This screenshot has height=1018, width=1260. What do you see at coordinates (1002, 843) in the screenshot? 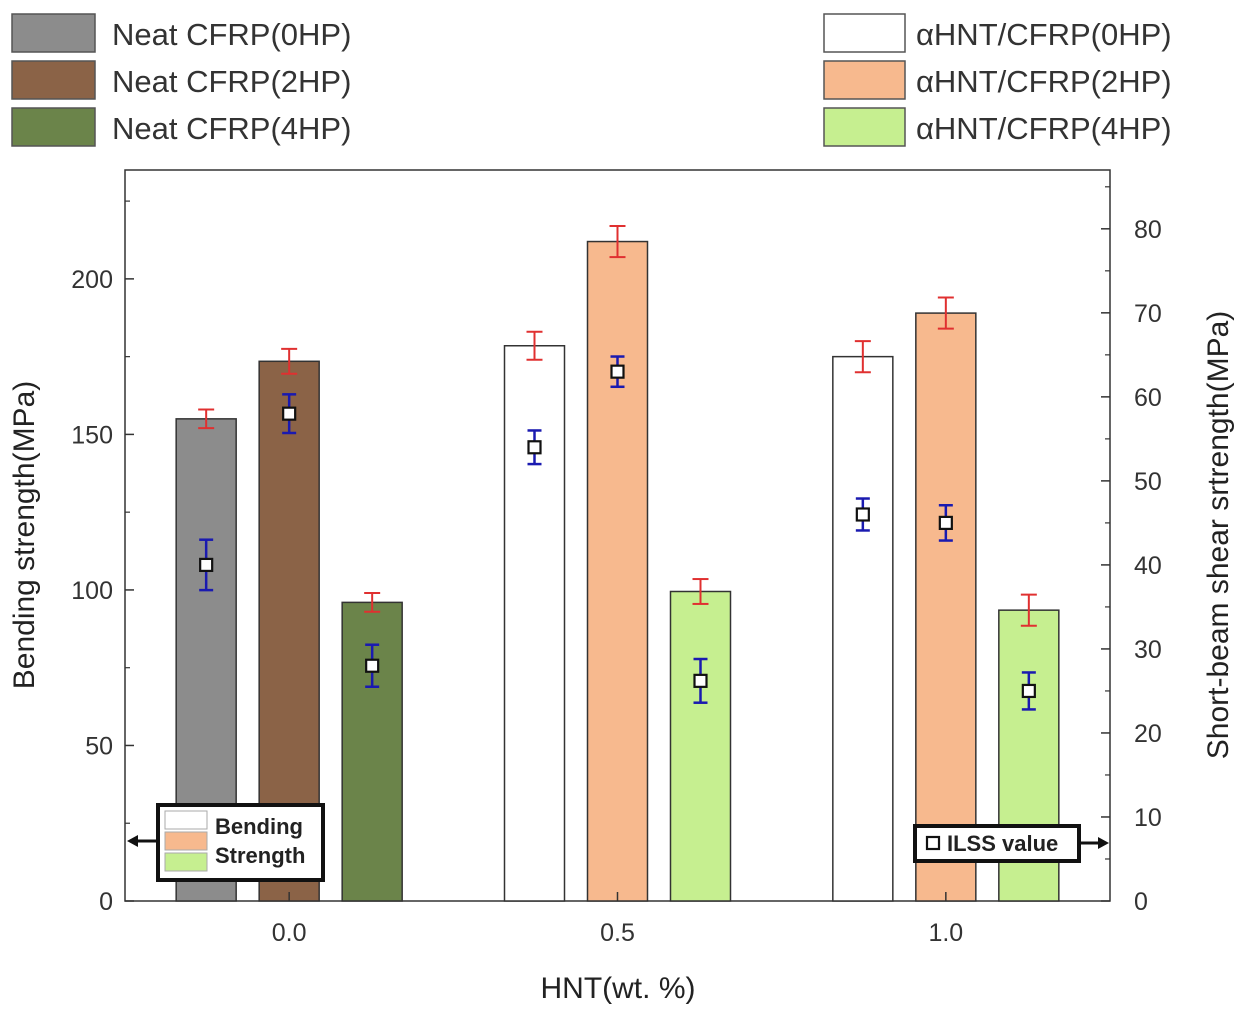
I see `inset-ilss-label: ILSS value` at bounding box center [1002, 843].